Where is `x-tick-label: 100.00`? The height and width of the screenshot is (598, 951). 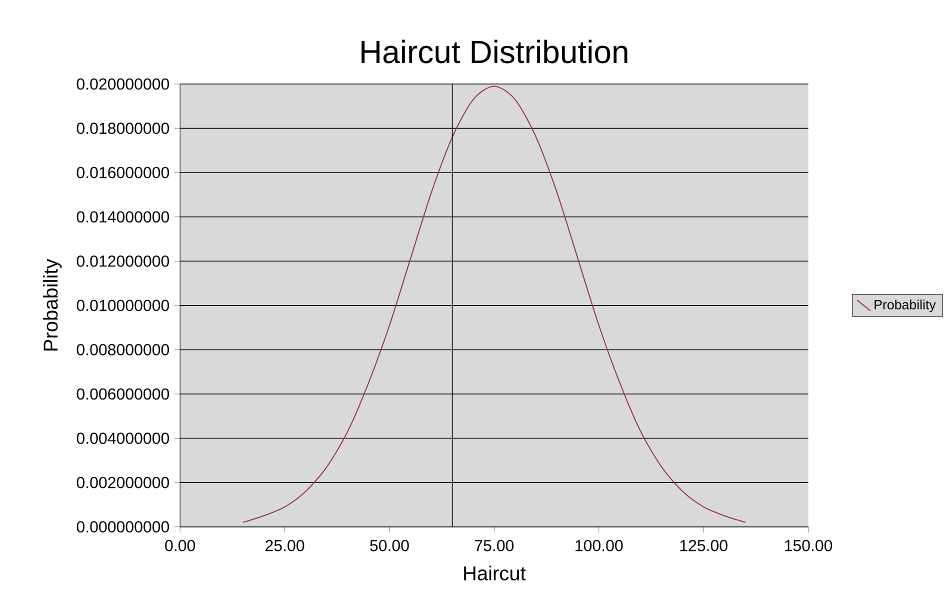 x-tick-label: 100.00 is located at coordinates (599, 546).